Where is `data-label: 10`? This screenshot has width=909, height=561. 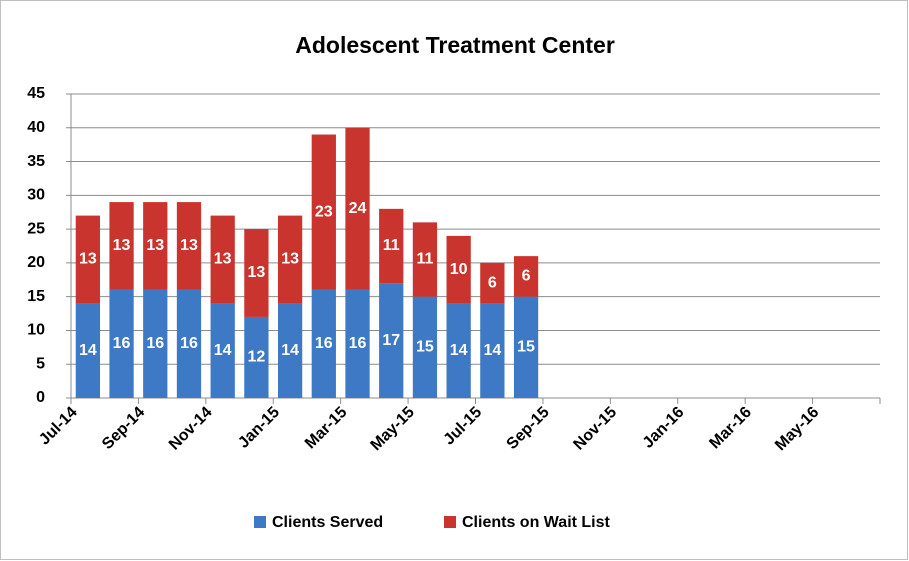 data-label: 10 is located at coordinates (459, 269).